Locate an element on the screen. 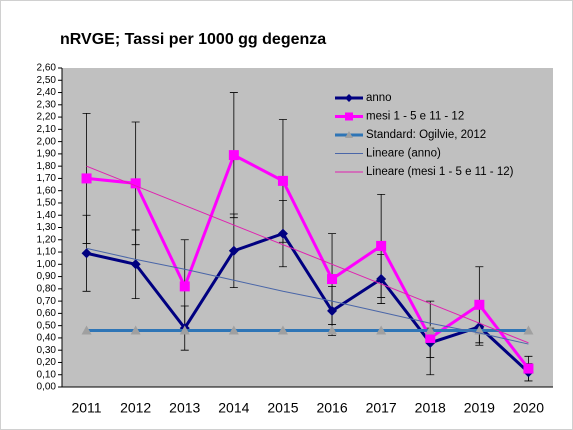  y-tick-label: 1,50 is located at coordinates (47, 203).